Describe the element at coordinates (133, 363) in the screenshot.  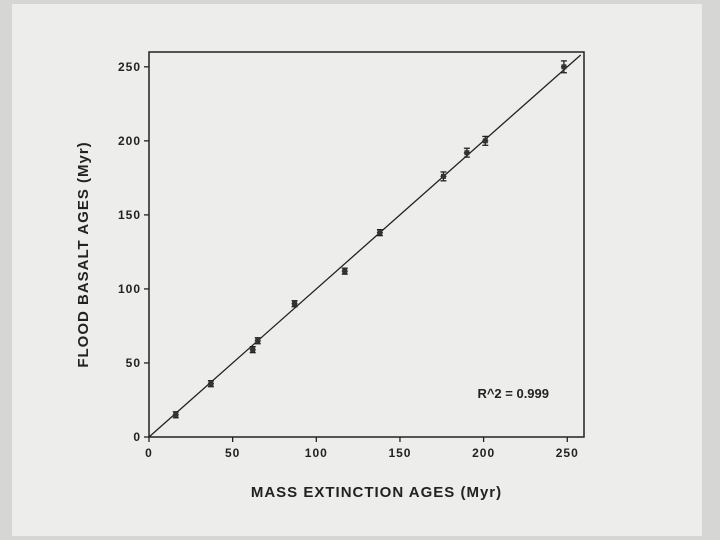
I see `y-tick-label: 50` at that location.